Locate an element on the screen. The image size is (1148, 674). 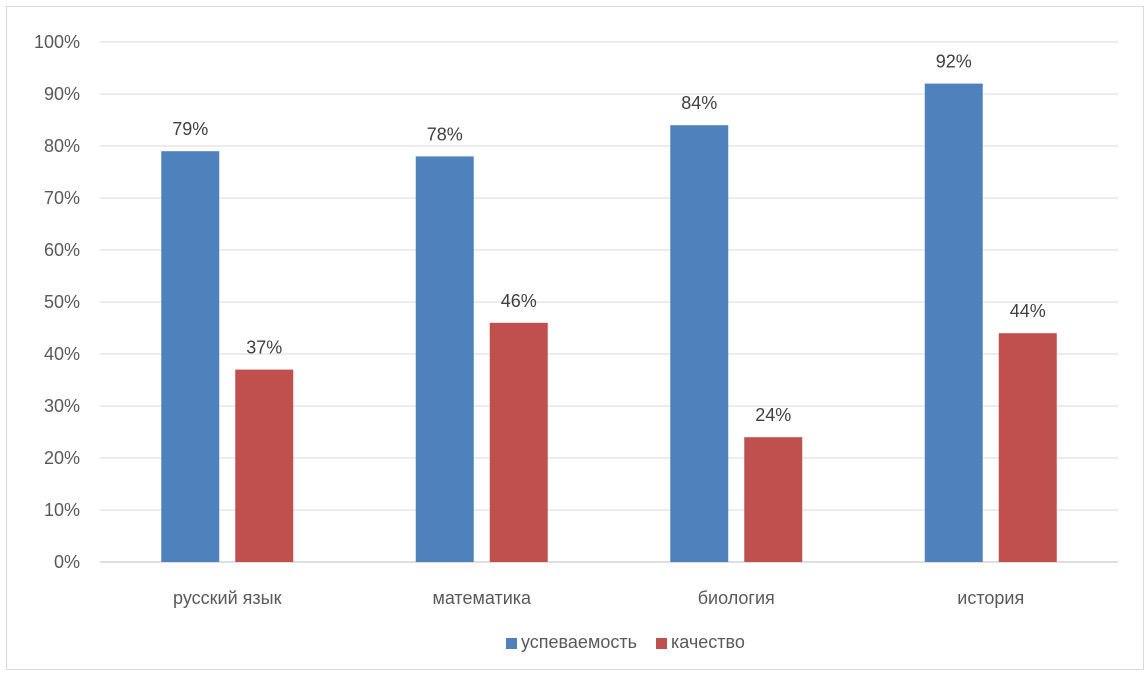
y-tick-label: 60% is located at coordinates (62, 250).